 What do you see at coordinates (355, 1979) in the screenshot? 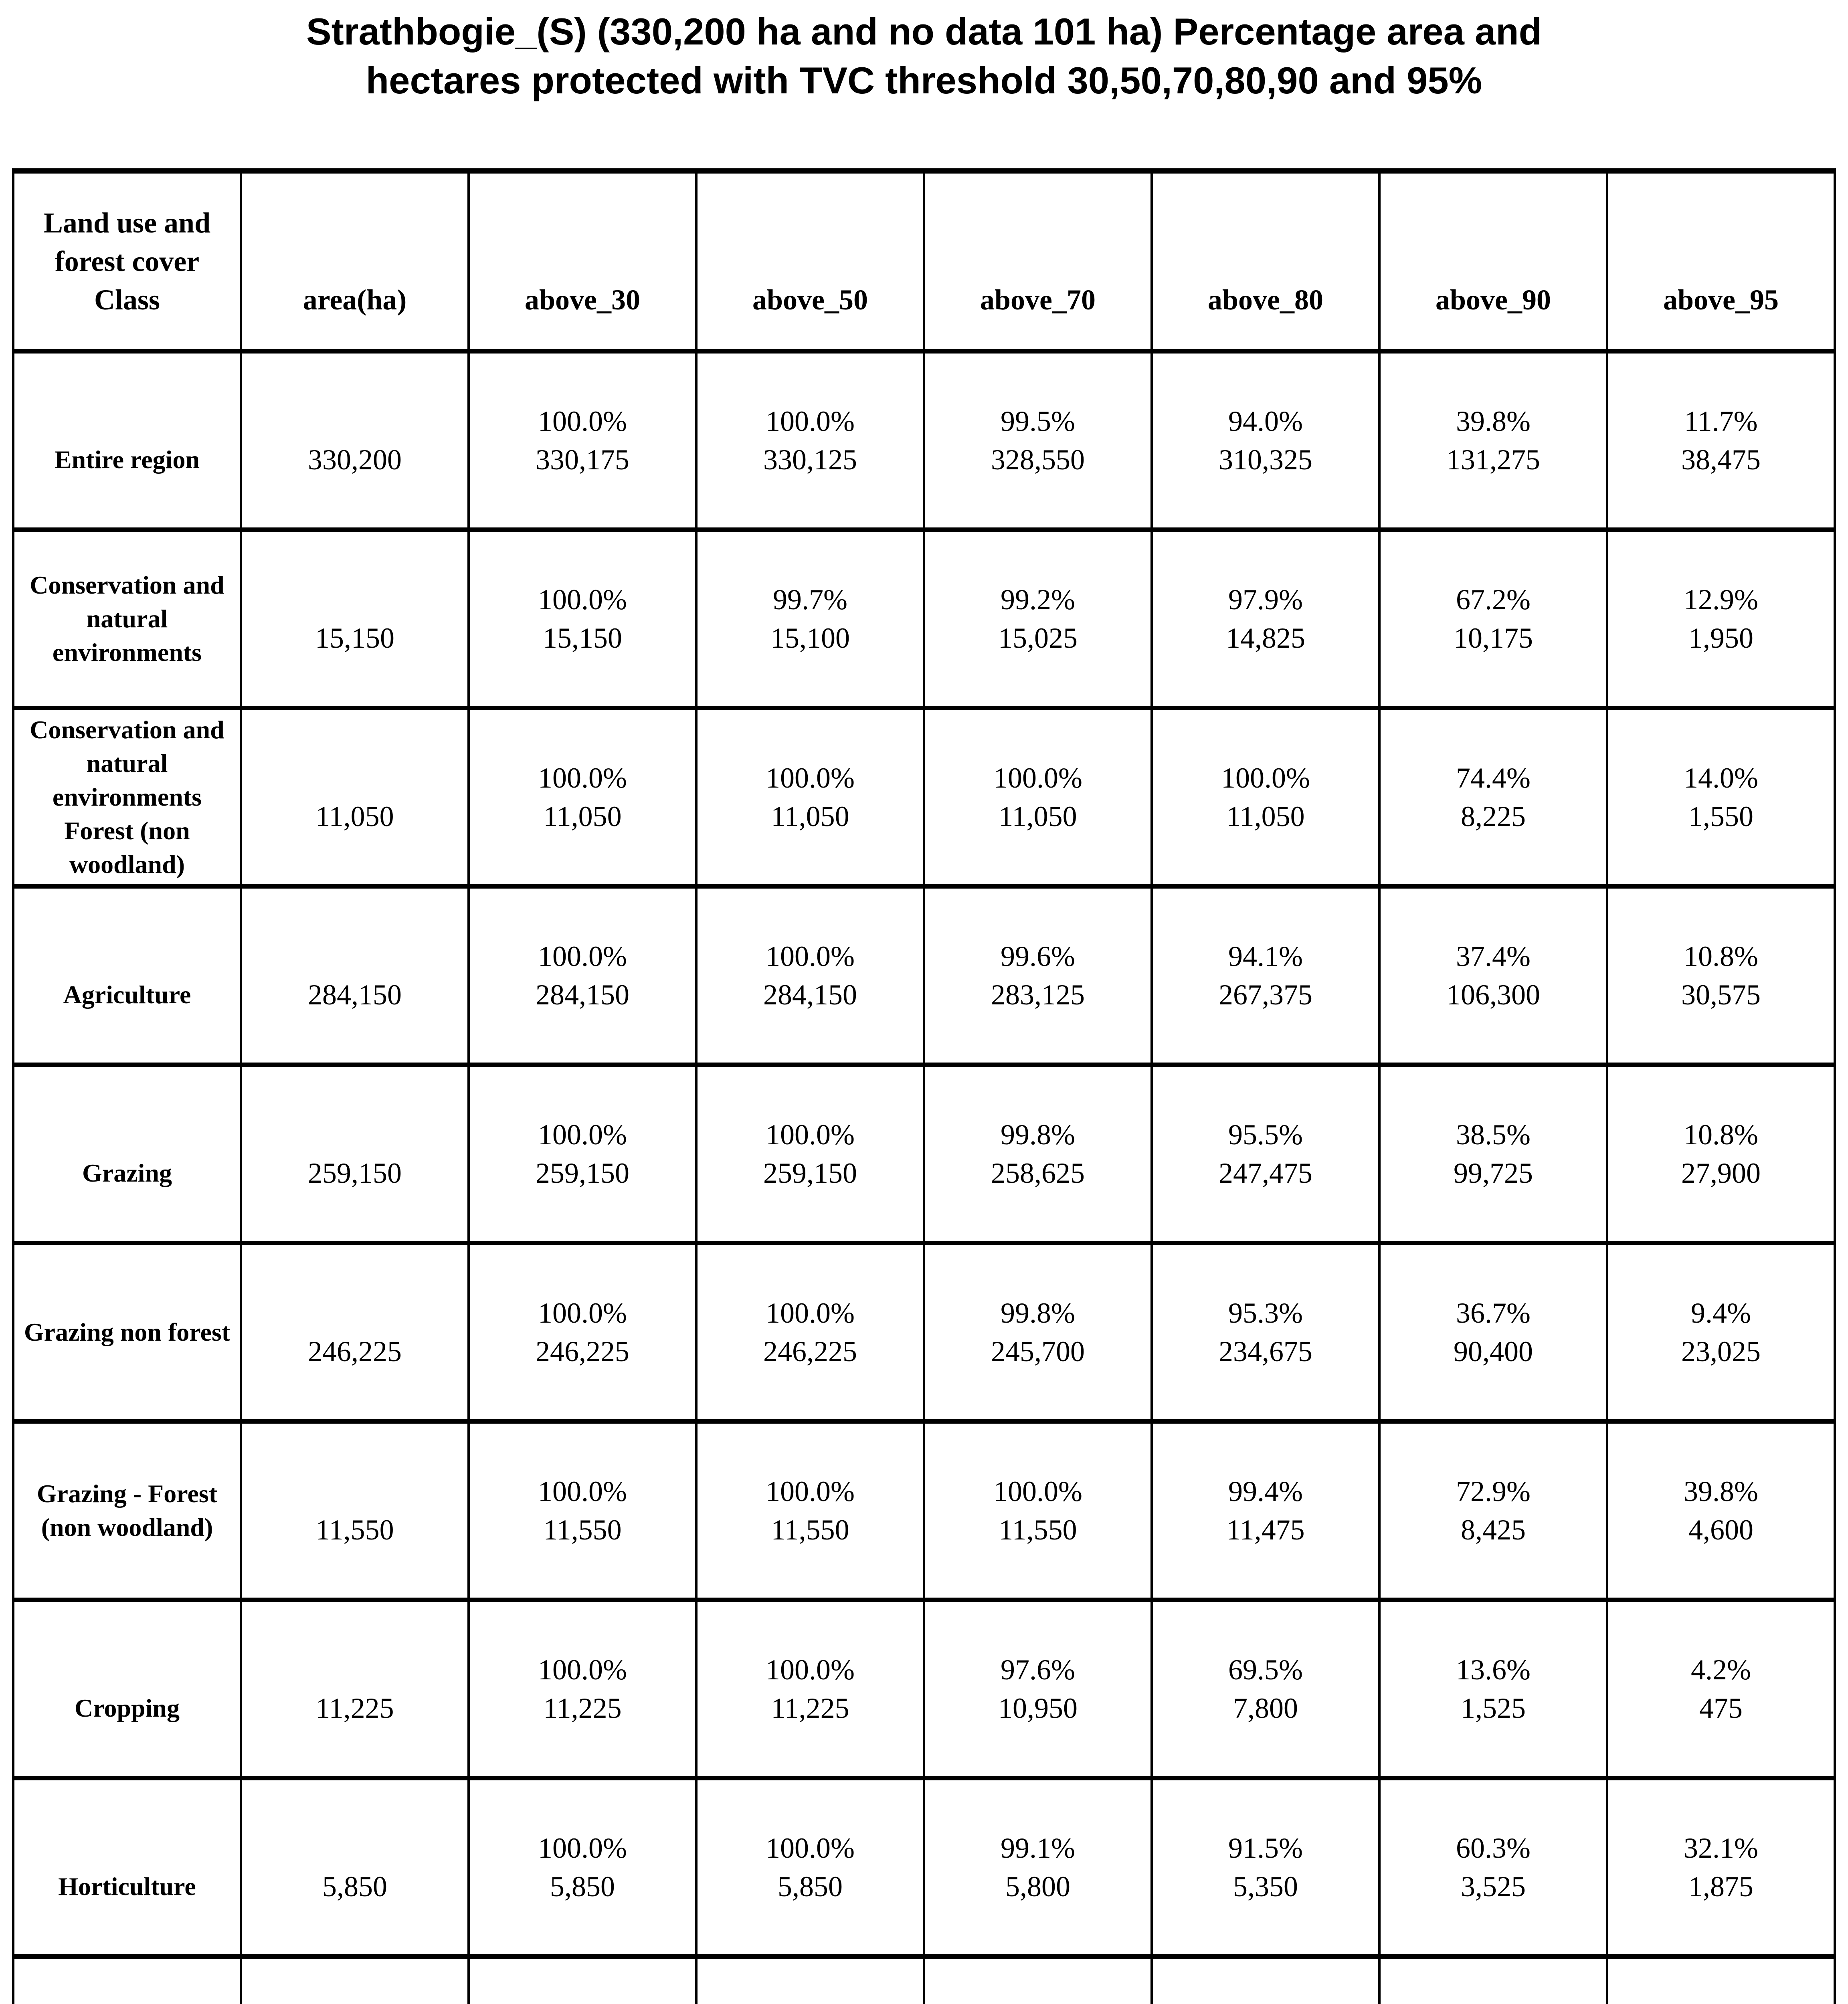
I see `area-cell: 7,925` at bounding box center [355, 1979].